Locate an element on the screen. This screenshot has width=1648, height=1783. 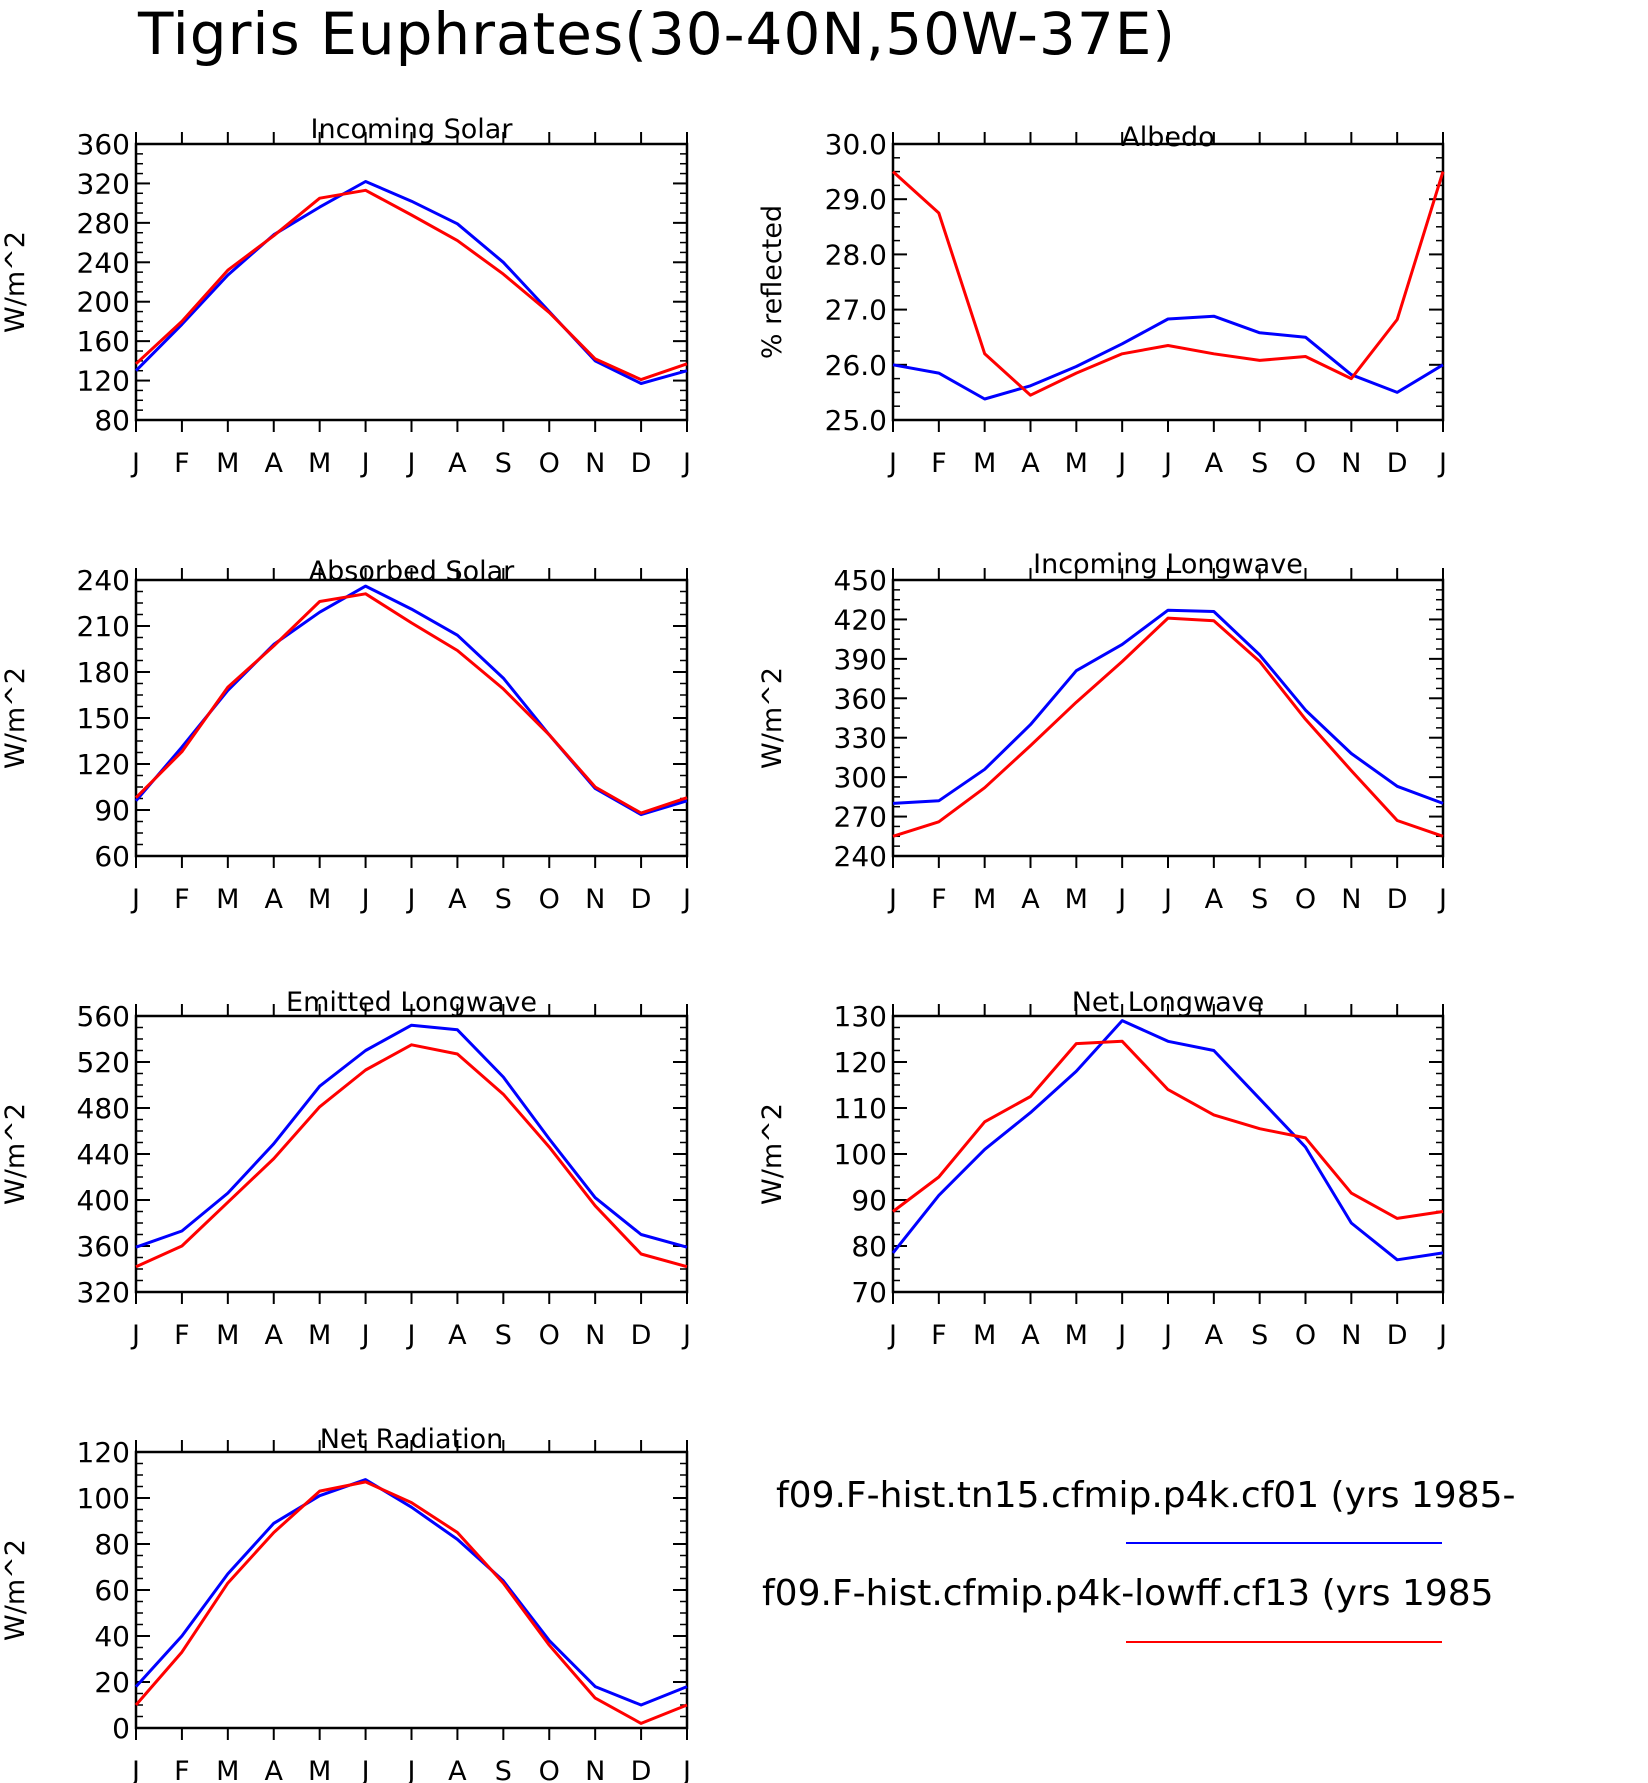
y-tick-label: 180 is located at coordinates (103, 672).